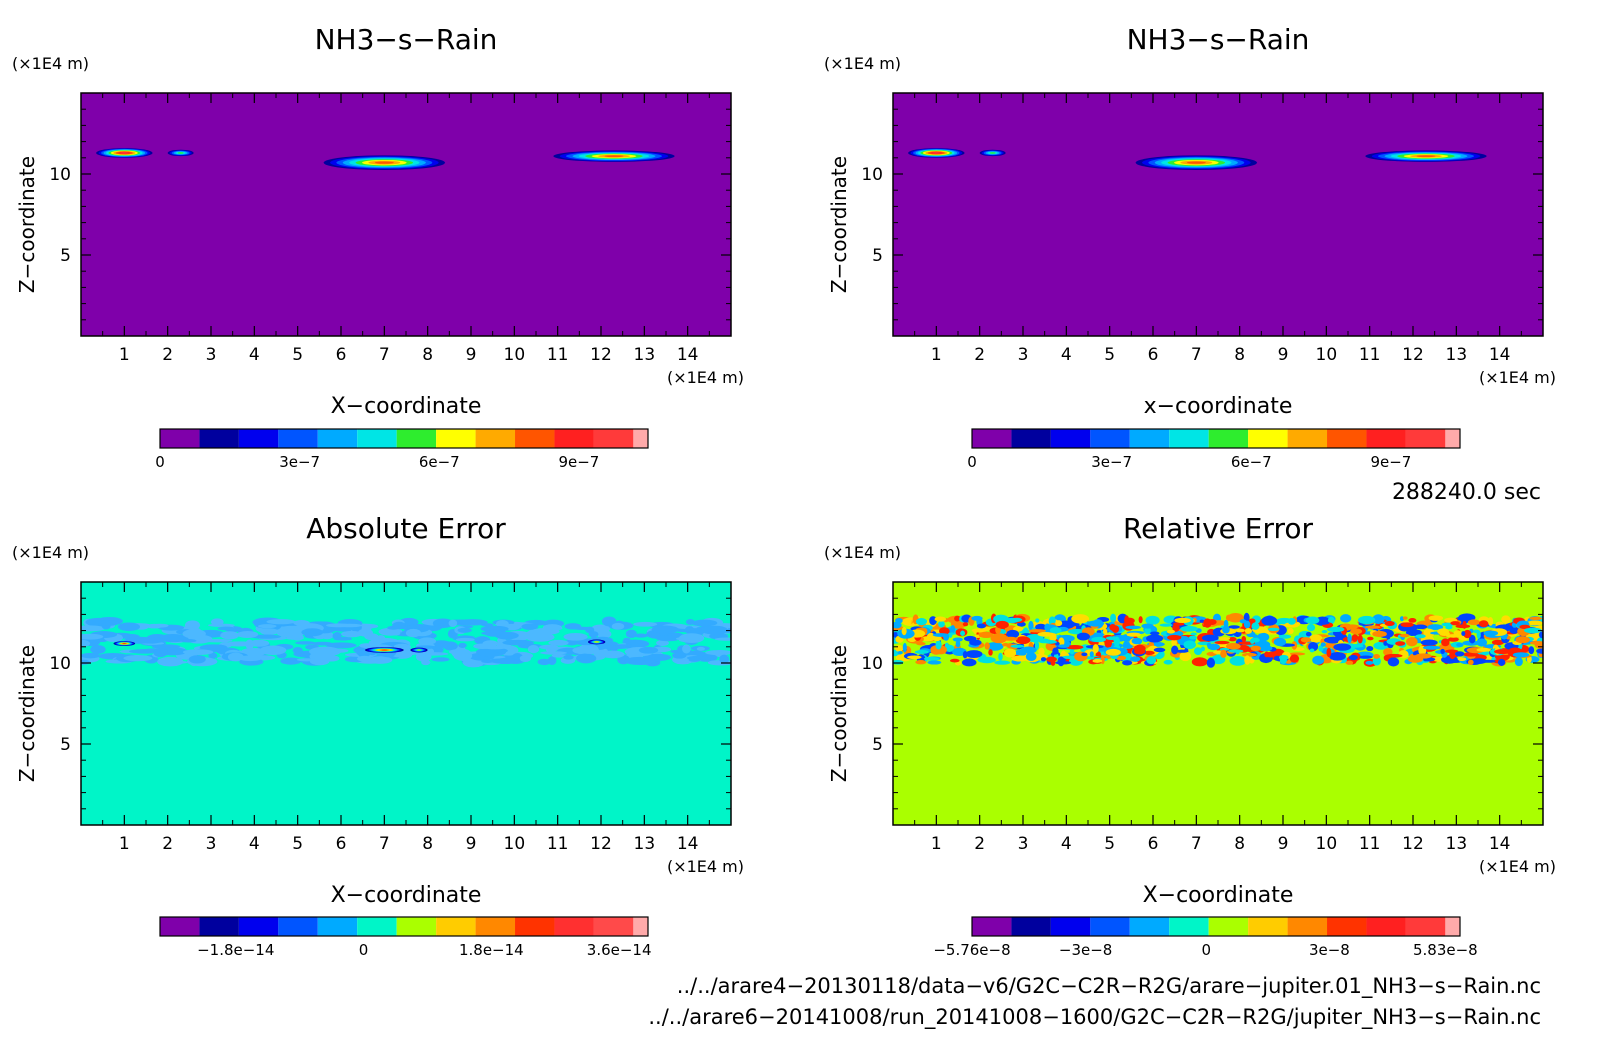 This screenshot has width=1604, height=1054. I want to click on x-tick-label: 5, so click(1109, 844).